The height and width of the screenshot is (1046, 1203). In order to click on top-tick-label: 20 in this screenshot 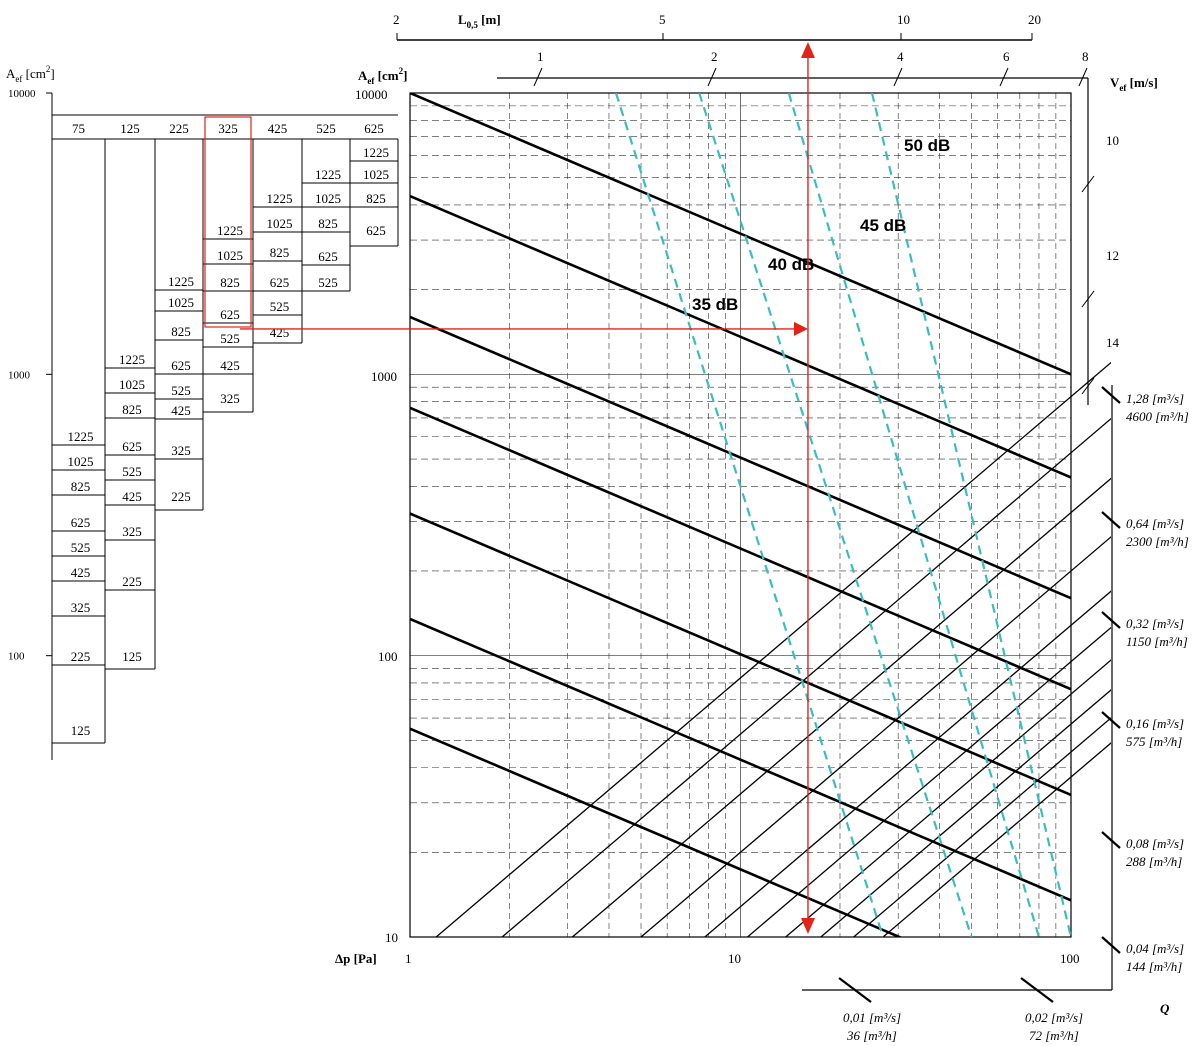, I will do `click(1034, 19)`.